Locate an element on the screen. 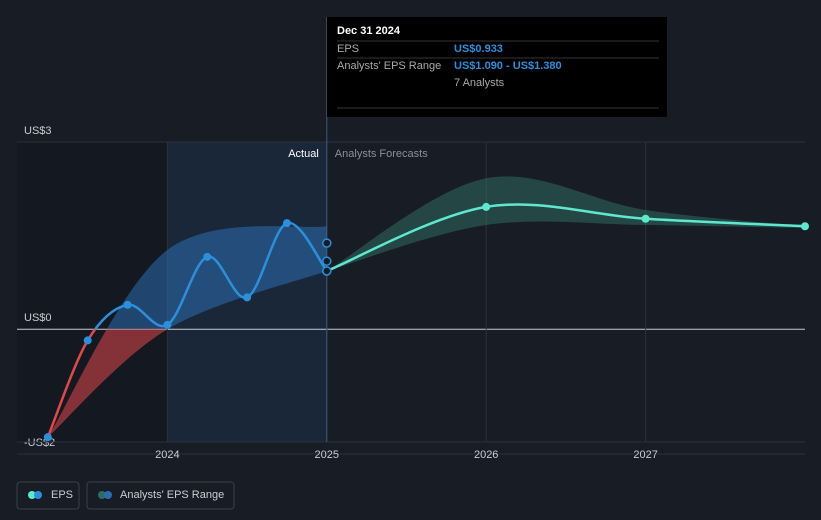 This screenshot has height=520, width=821. legend: EPS Analysts' EPS Range is located at coordinates (125, 495).